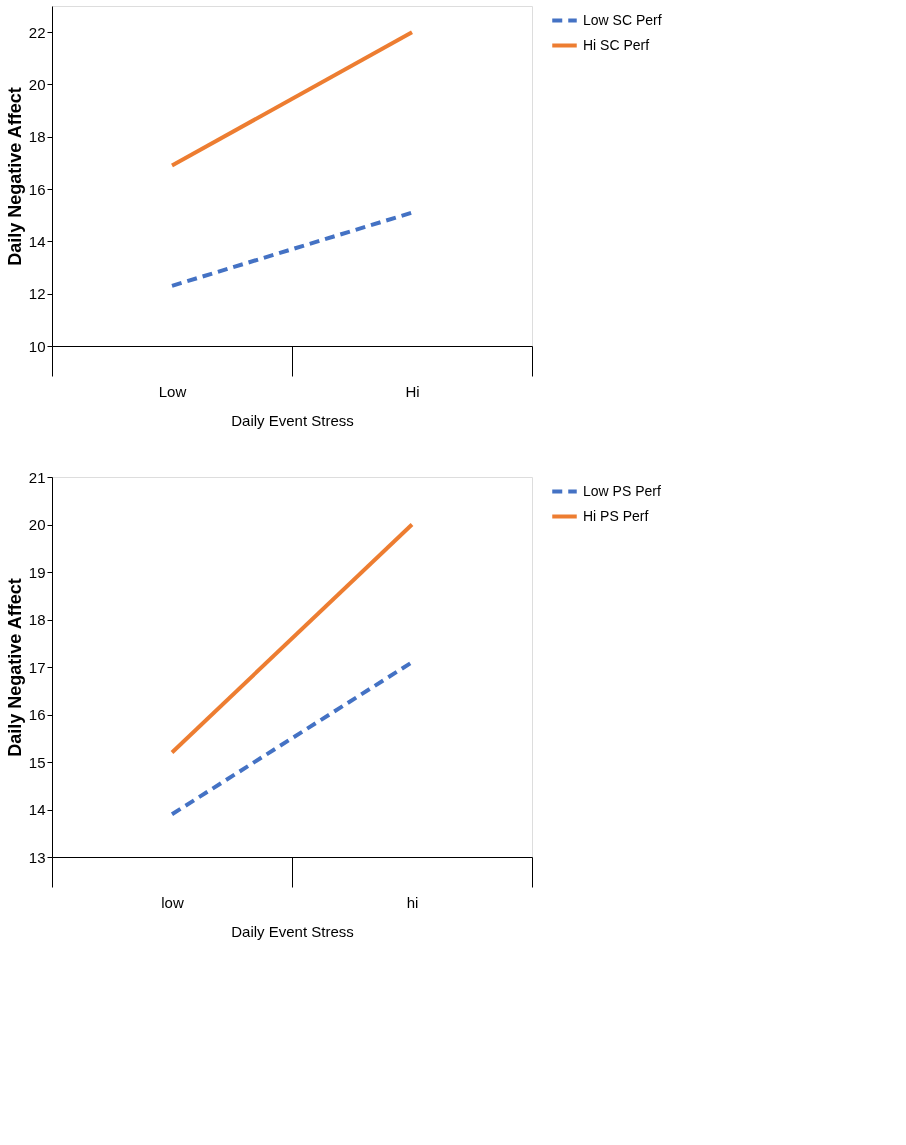  Describe the element at coordinates (37, 857) in the screenshot. I see `y-tick-label: 13` at that location.